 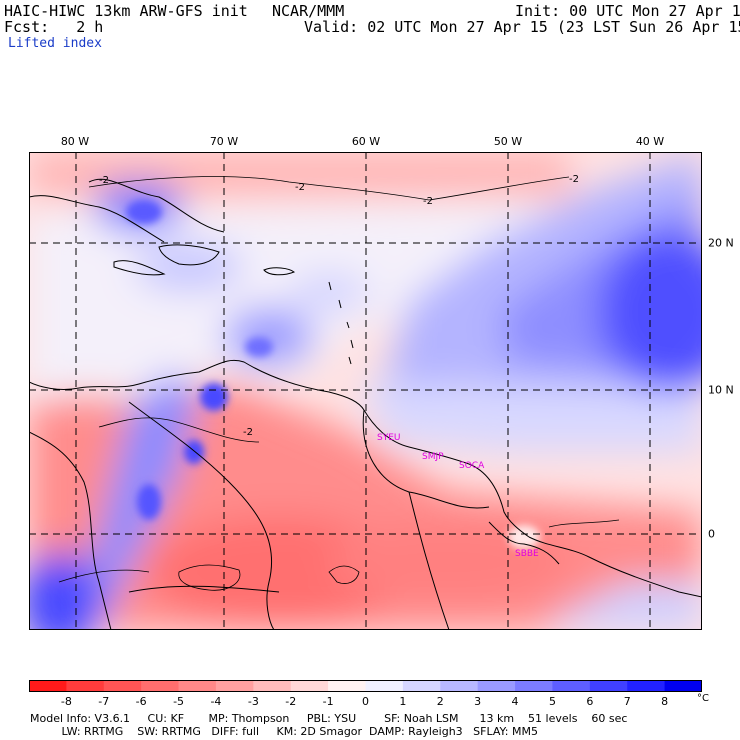 I want to click on legend-tick-label: 6, so click(x=590, y=701).